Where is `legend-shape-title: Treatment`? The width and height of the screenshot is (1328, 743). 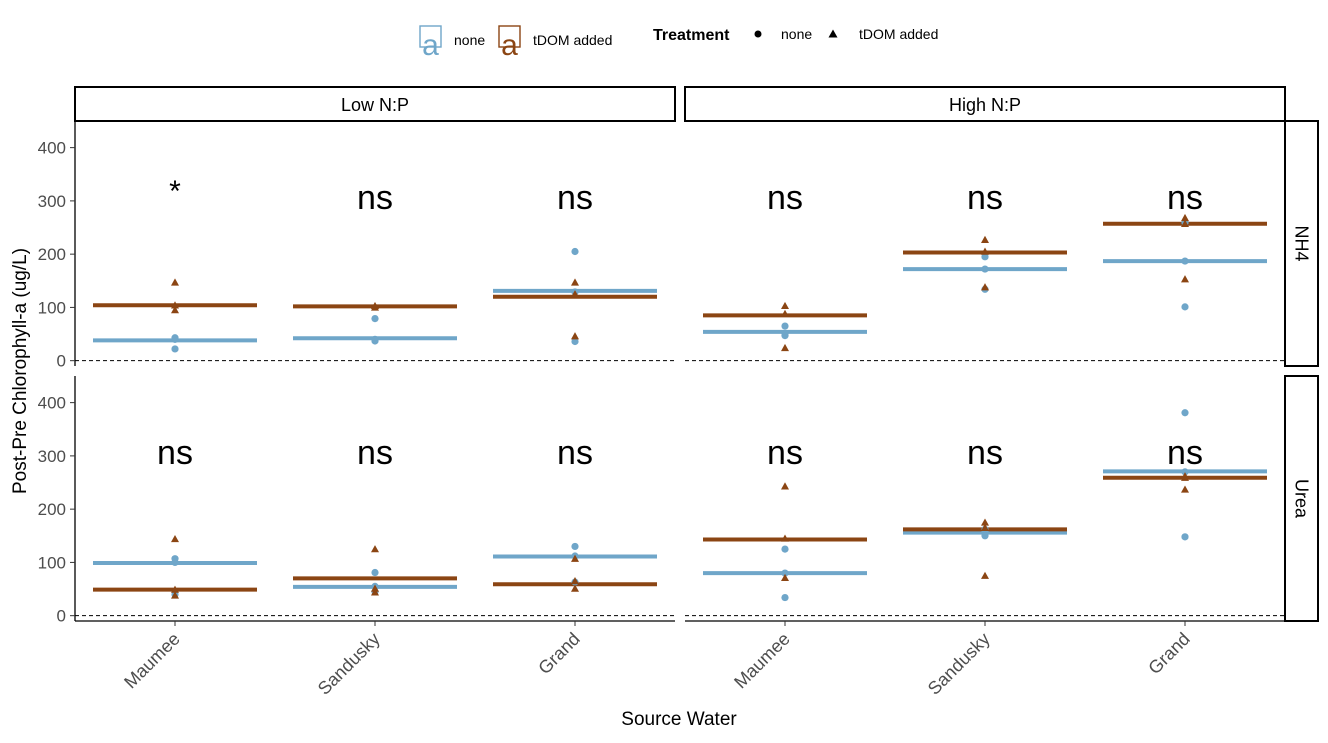
legend-shape-title: Treatment is located at coordinates (691, 35).